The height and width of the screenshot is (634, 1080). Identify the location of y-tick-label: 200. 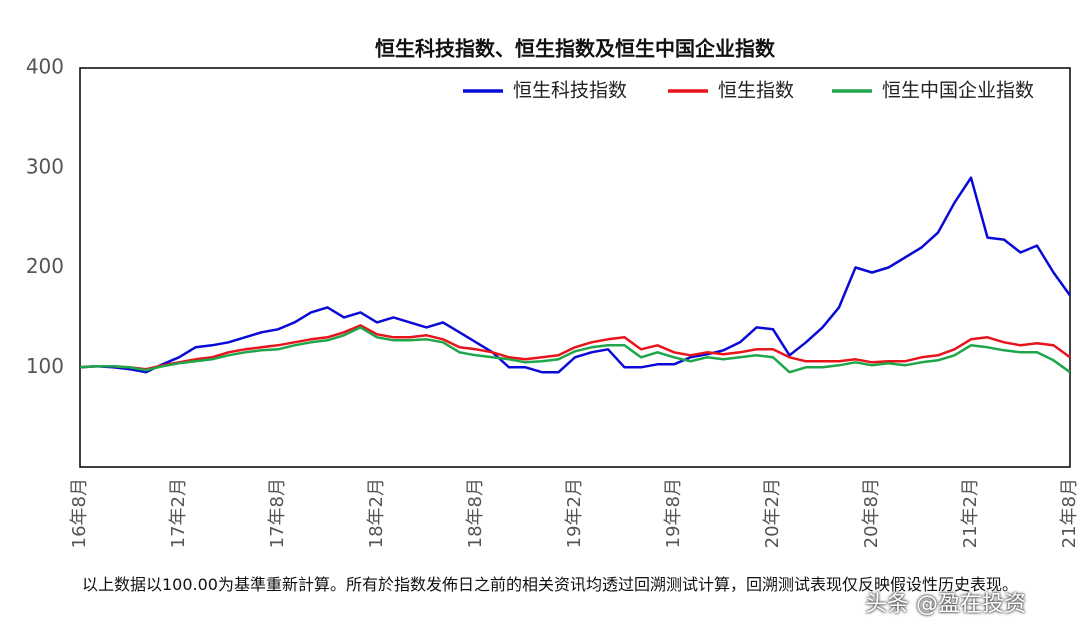
(45, 266).